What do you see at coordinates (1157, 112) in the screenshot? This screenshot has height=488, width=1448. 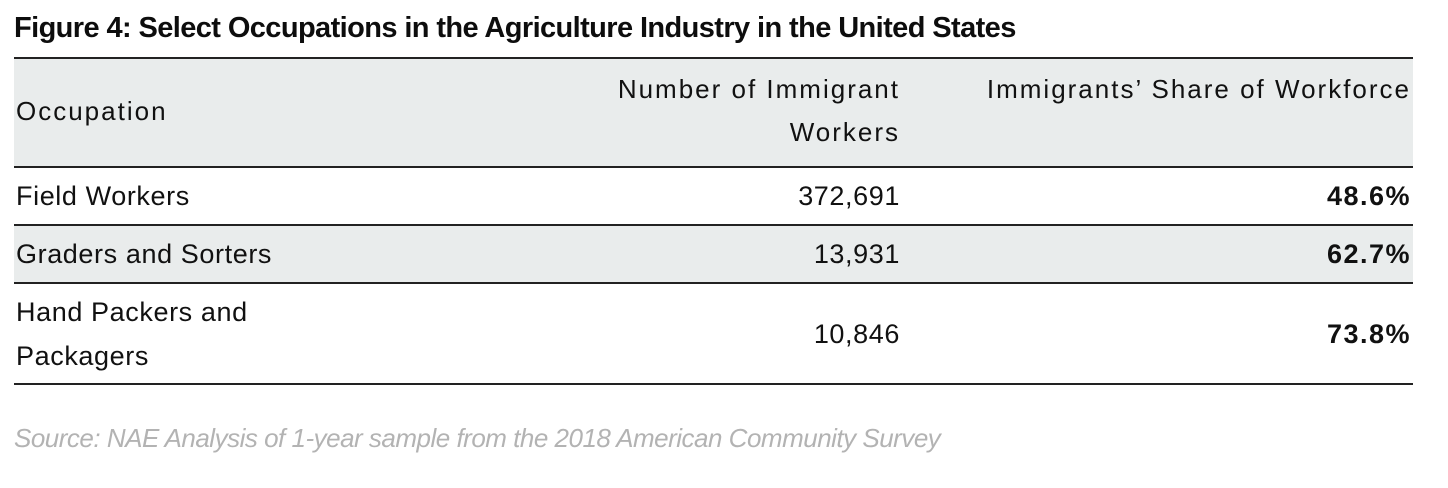 I see `column-header-immigrant-share: Immigrants’ Share of Workforce` at bounding box center [1157, 112].